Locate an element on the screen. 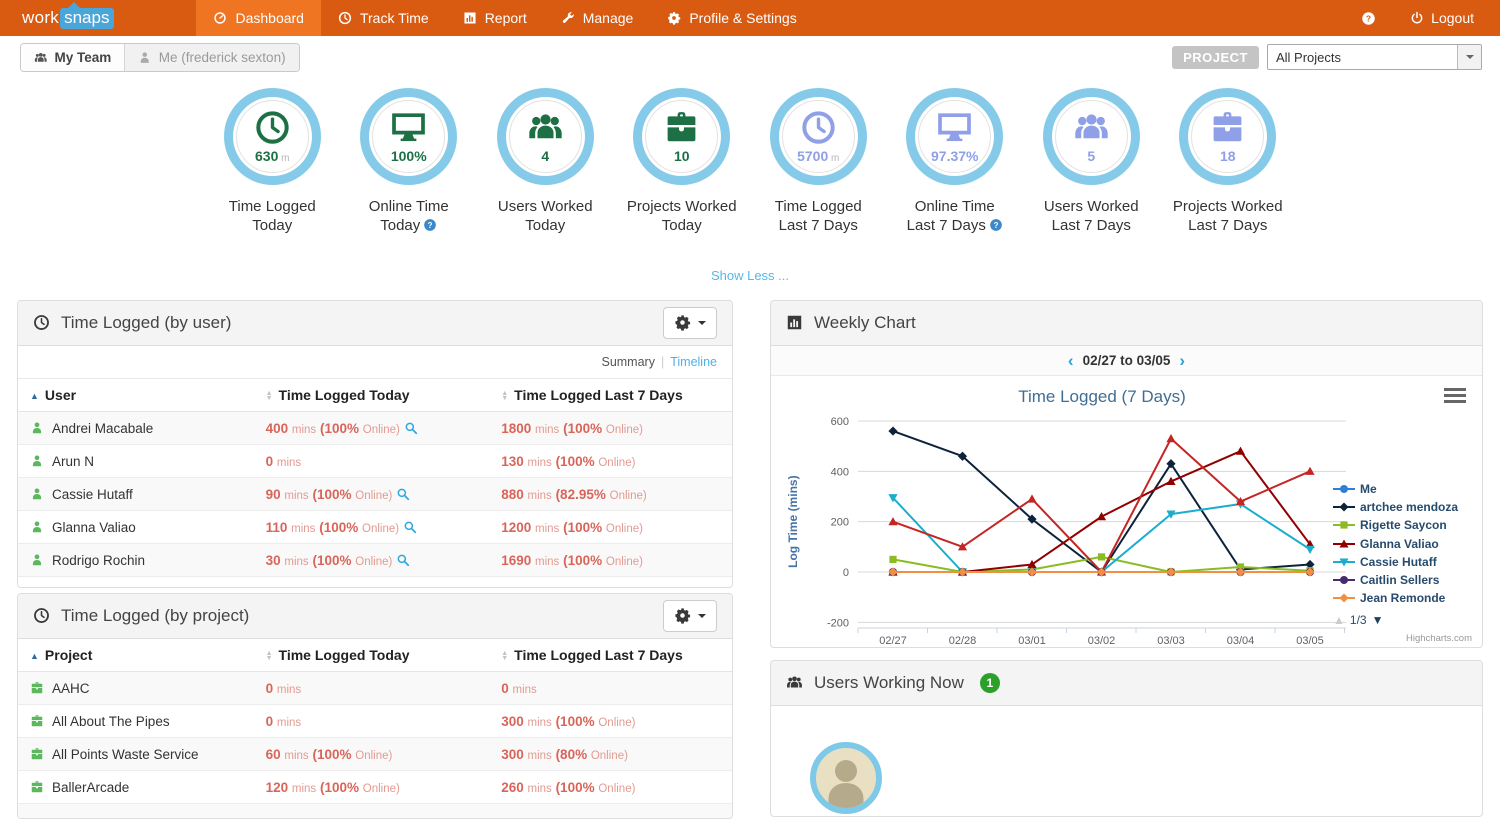  legend-item-artchee-mendoza: artchee mendoza is located at coordinates (1395, 507).